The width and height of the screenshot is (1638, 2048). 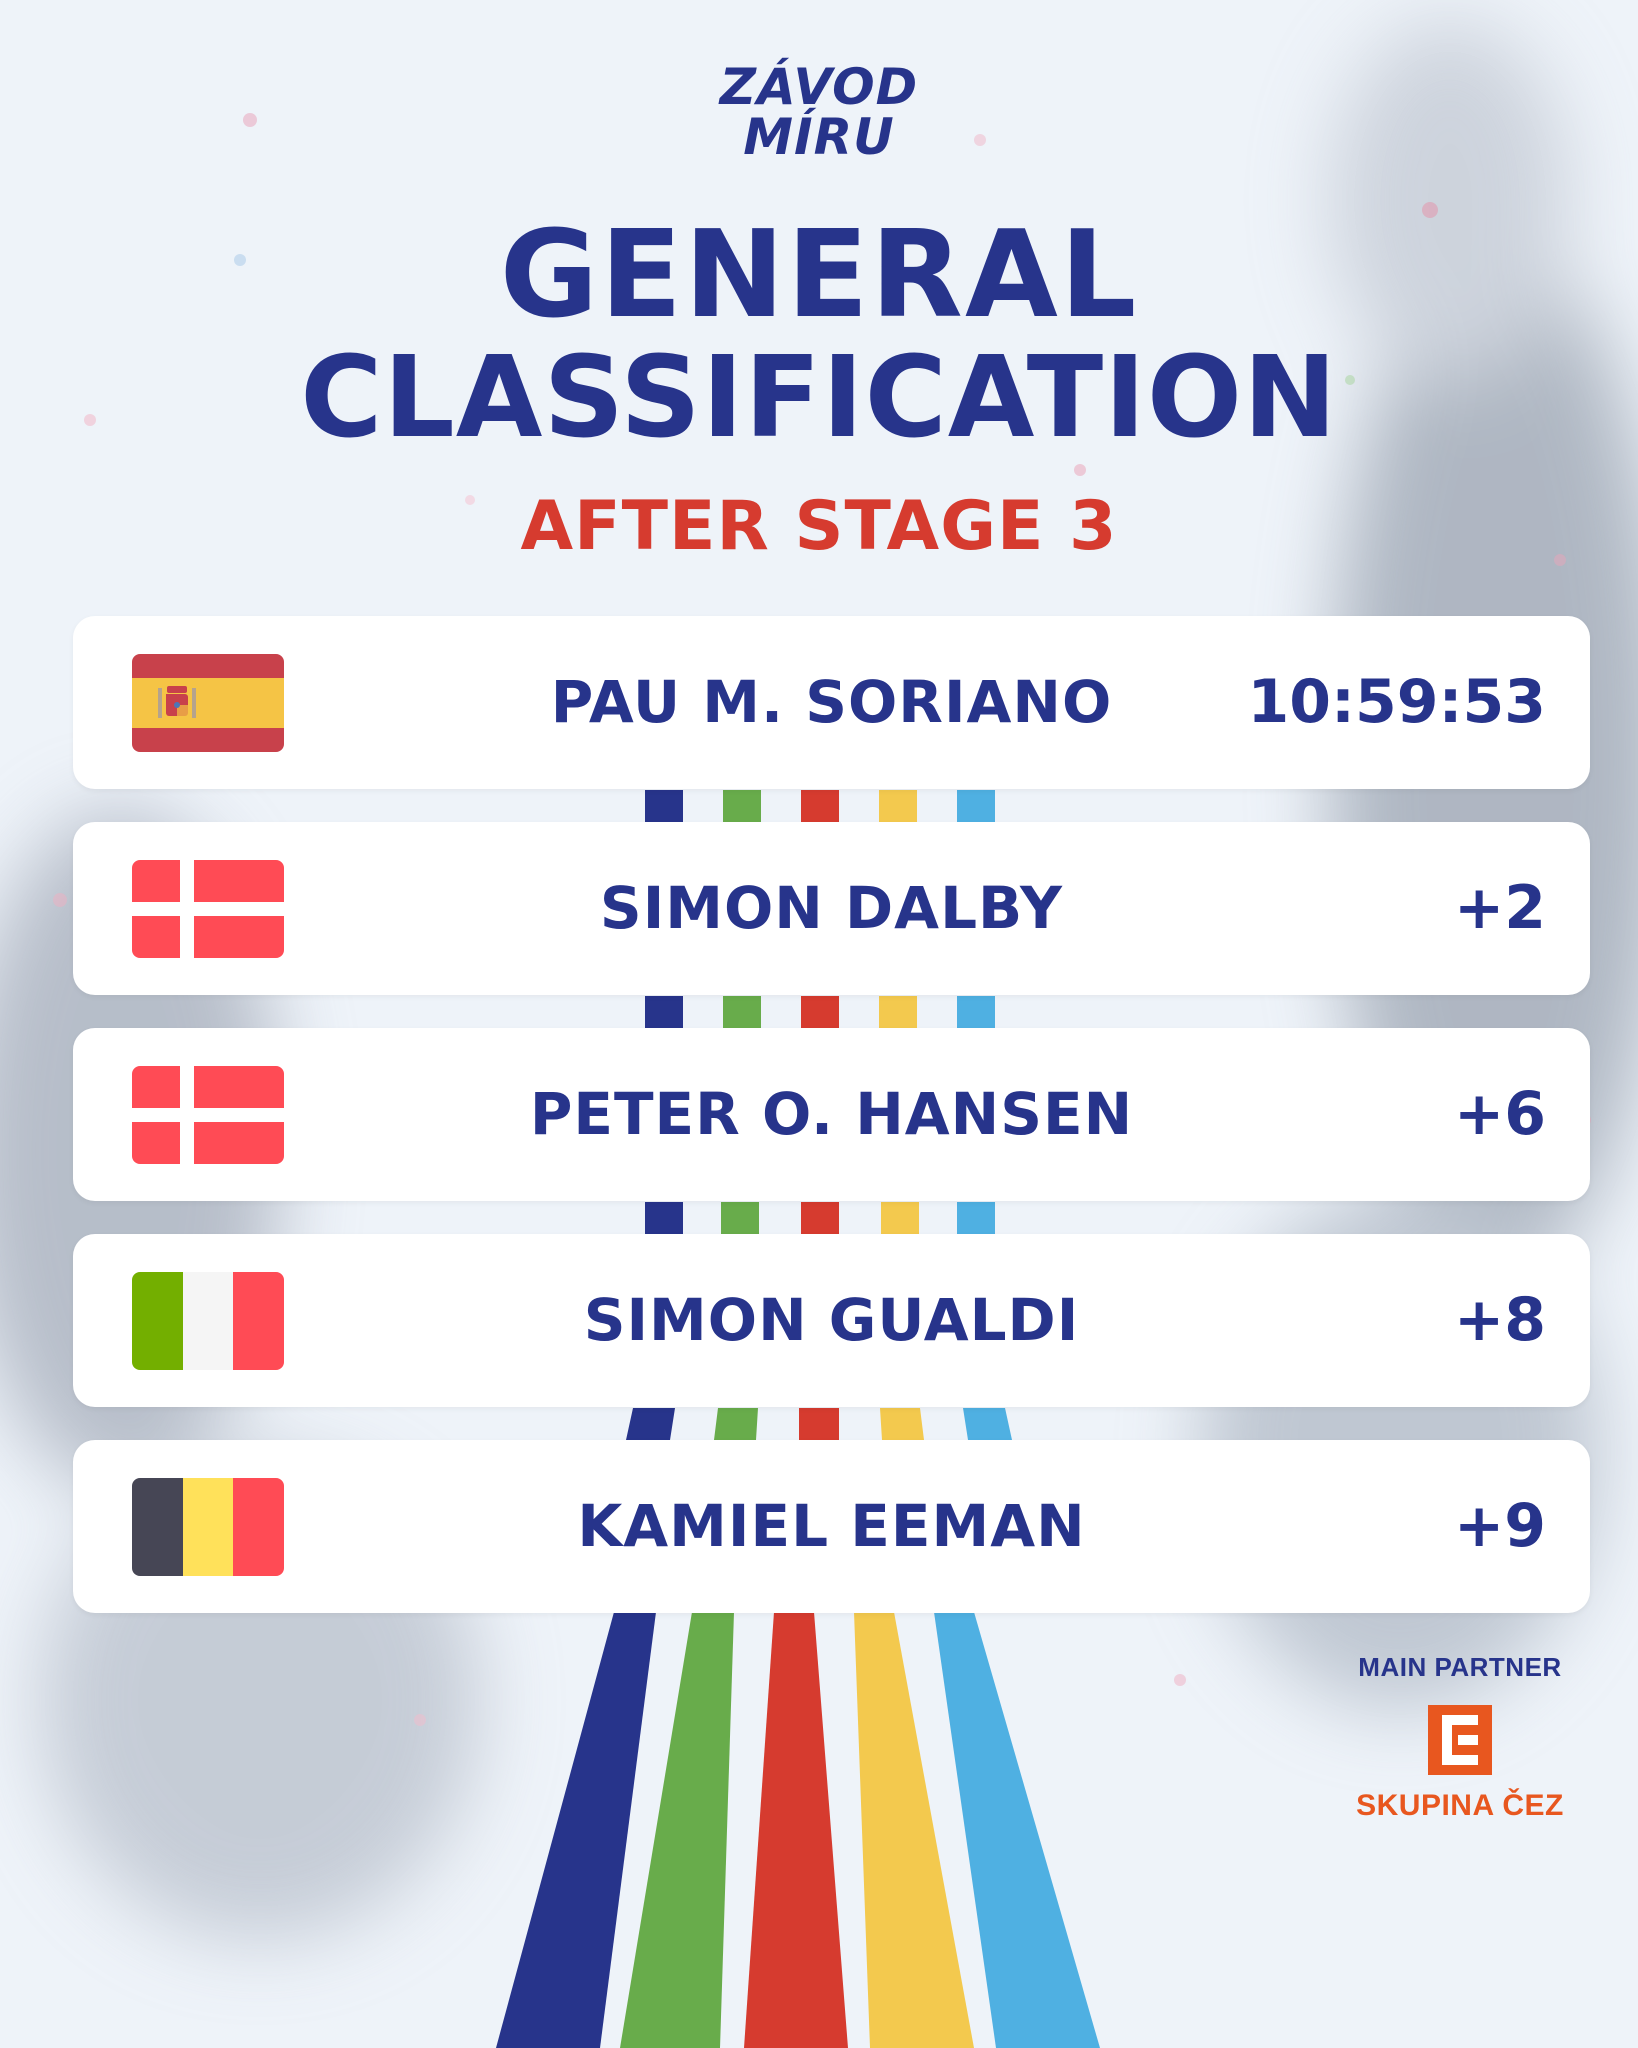 I want to click on rider-name: KAMIEL EEMAN, so click(x=831, y=1526).